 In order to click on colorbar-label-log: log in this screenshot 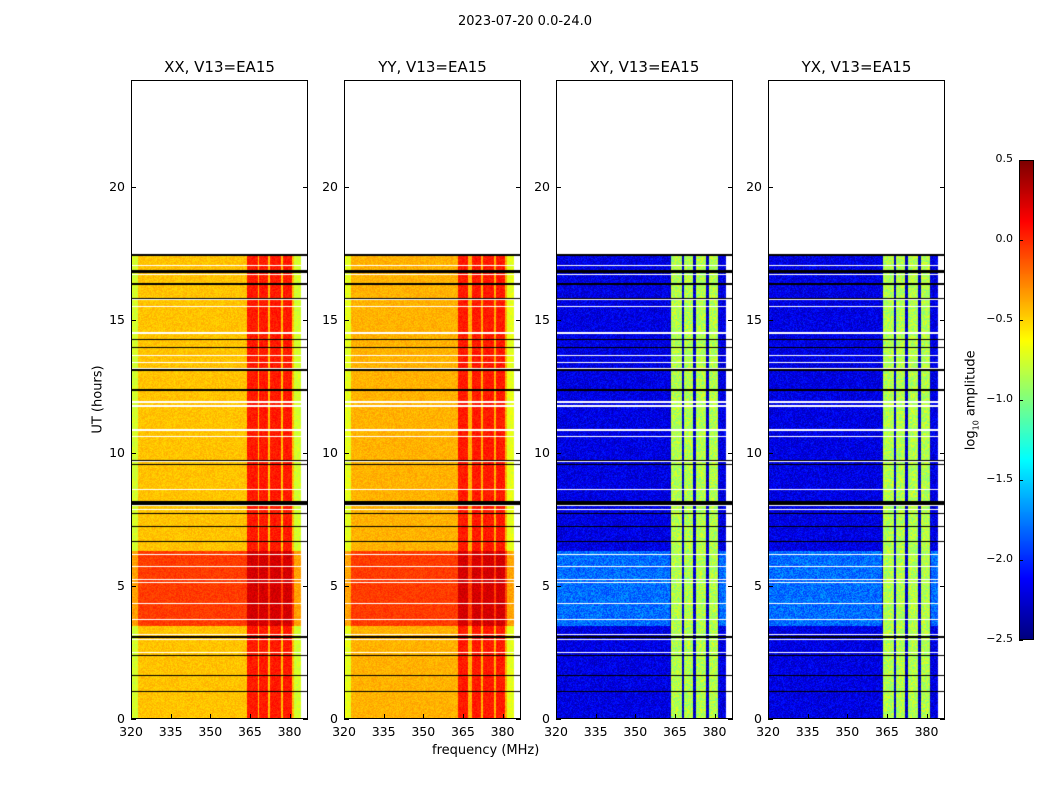, I will do `click(971, 440)`.